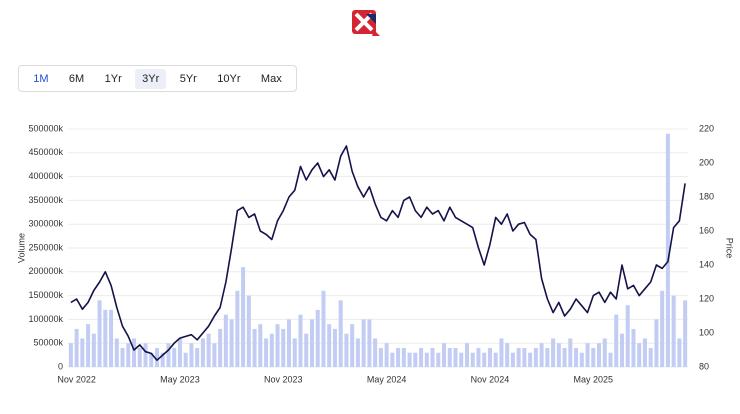  I want to click on range-button: Max, so click(271, 79).